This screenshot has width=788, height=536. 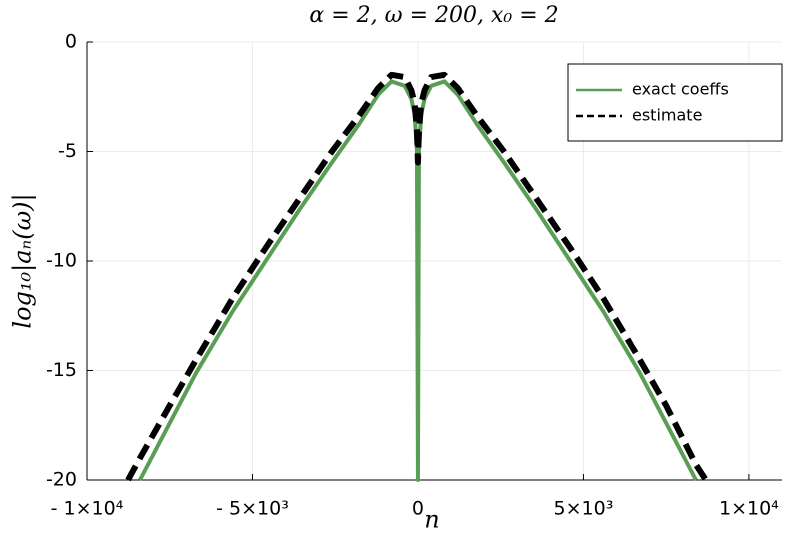 I want to click on legend-label: exact coeffs, so click(x=680, y=89).